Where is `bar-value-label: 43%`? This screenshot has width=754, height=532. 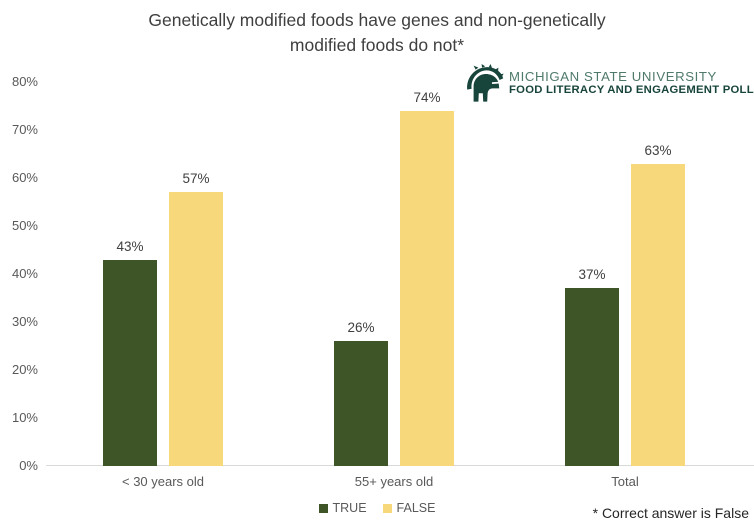
bar-value-label: 43% is located at coordinates (130, 246).